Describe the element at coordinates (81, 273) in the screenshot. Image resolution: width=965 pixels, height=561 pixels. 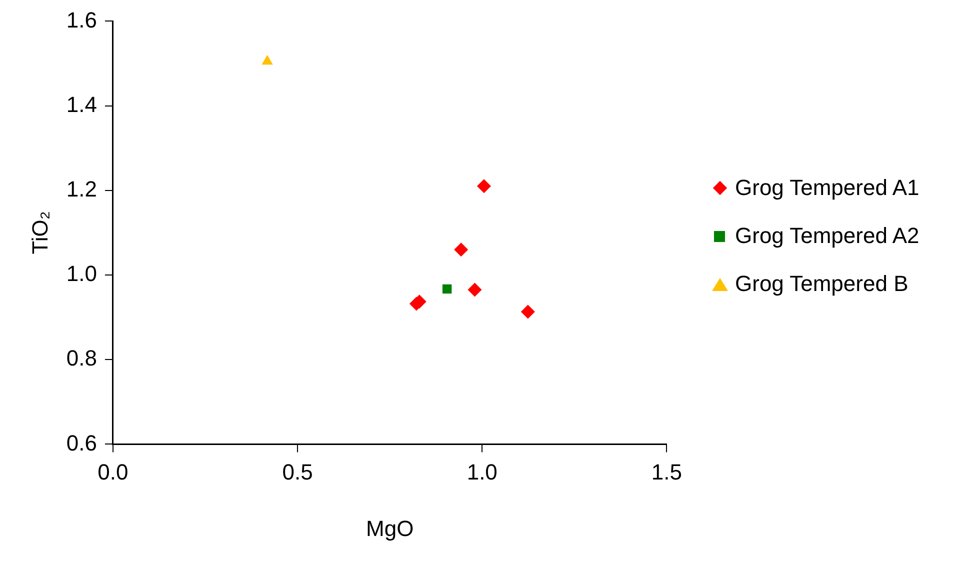
I see `y-tick-label: 1.0` at that location.